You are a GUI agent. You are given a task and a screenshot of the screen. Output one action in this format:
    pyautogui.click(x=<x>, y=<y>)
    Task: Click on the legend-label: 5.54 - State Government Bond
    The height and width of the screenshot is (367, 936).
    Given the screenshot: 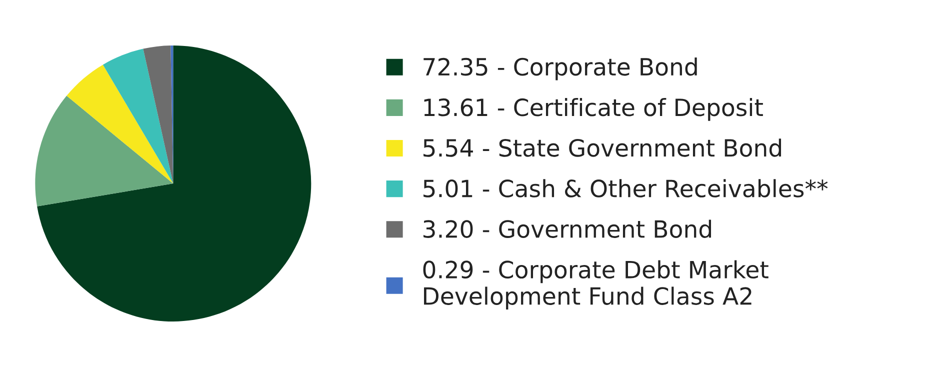 What is the action you would take?
    pyautogui.click(x=603, y=147)
    